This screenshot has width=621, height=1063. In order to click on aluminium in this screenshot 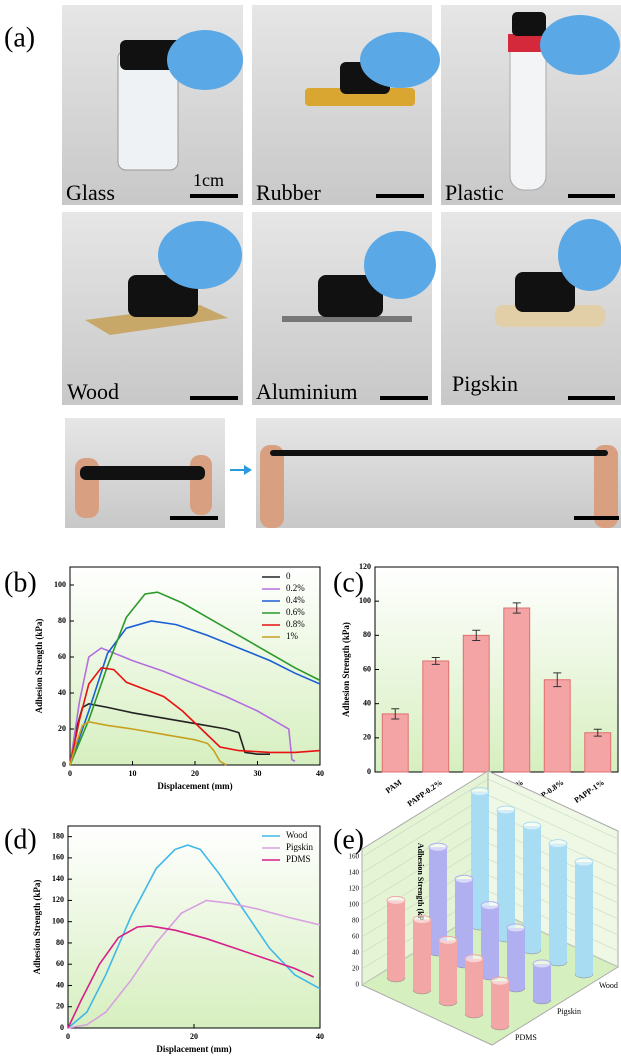, I will do `click(347, 319)`.